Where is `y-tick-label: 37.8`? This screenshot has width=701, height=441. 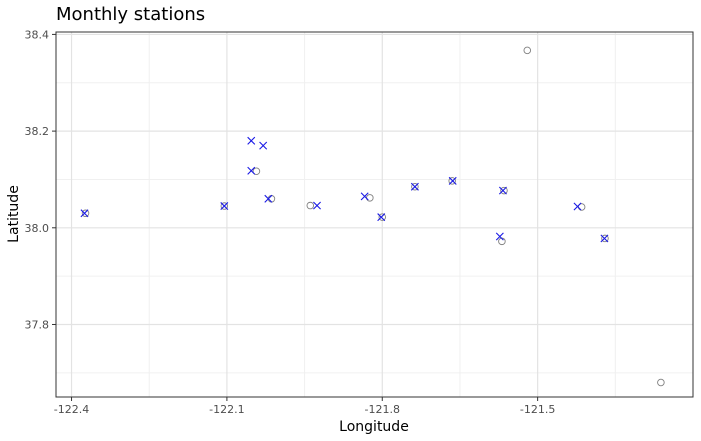 y-tick-label: 37.8 is located at coordinates (37, 324).